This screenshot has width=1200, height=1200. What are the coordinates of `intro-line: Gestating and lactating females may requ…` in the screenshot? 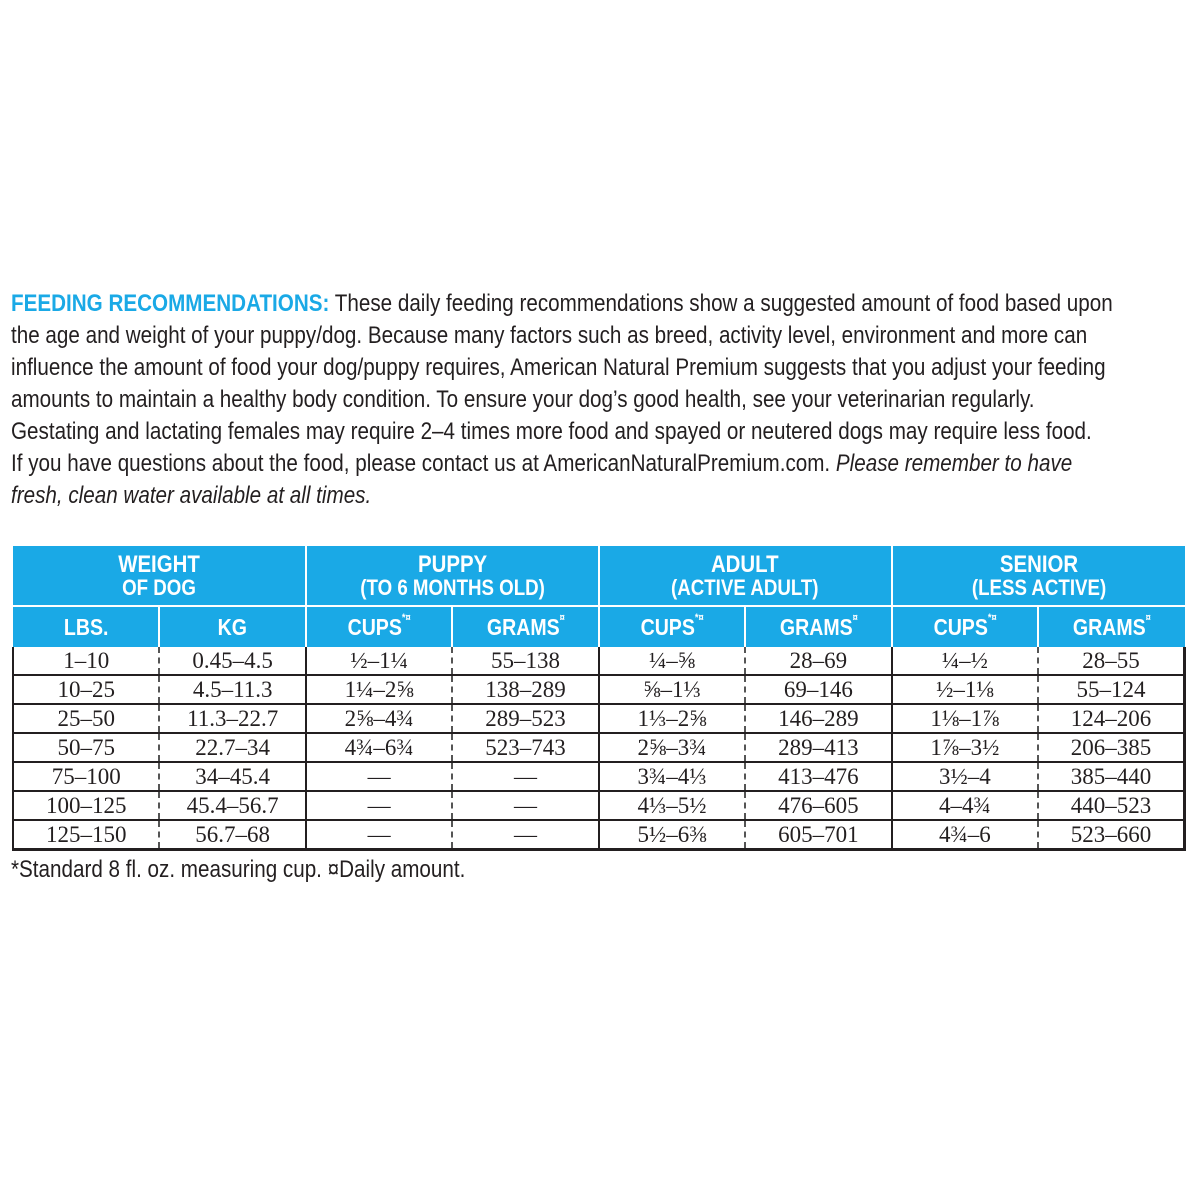 It's located at (551, 431).